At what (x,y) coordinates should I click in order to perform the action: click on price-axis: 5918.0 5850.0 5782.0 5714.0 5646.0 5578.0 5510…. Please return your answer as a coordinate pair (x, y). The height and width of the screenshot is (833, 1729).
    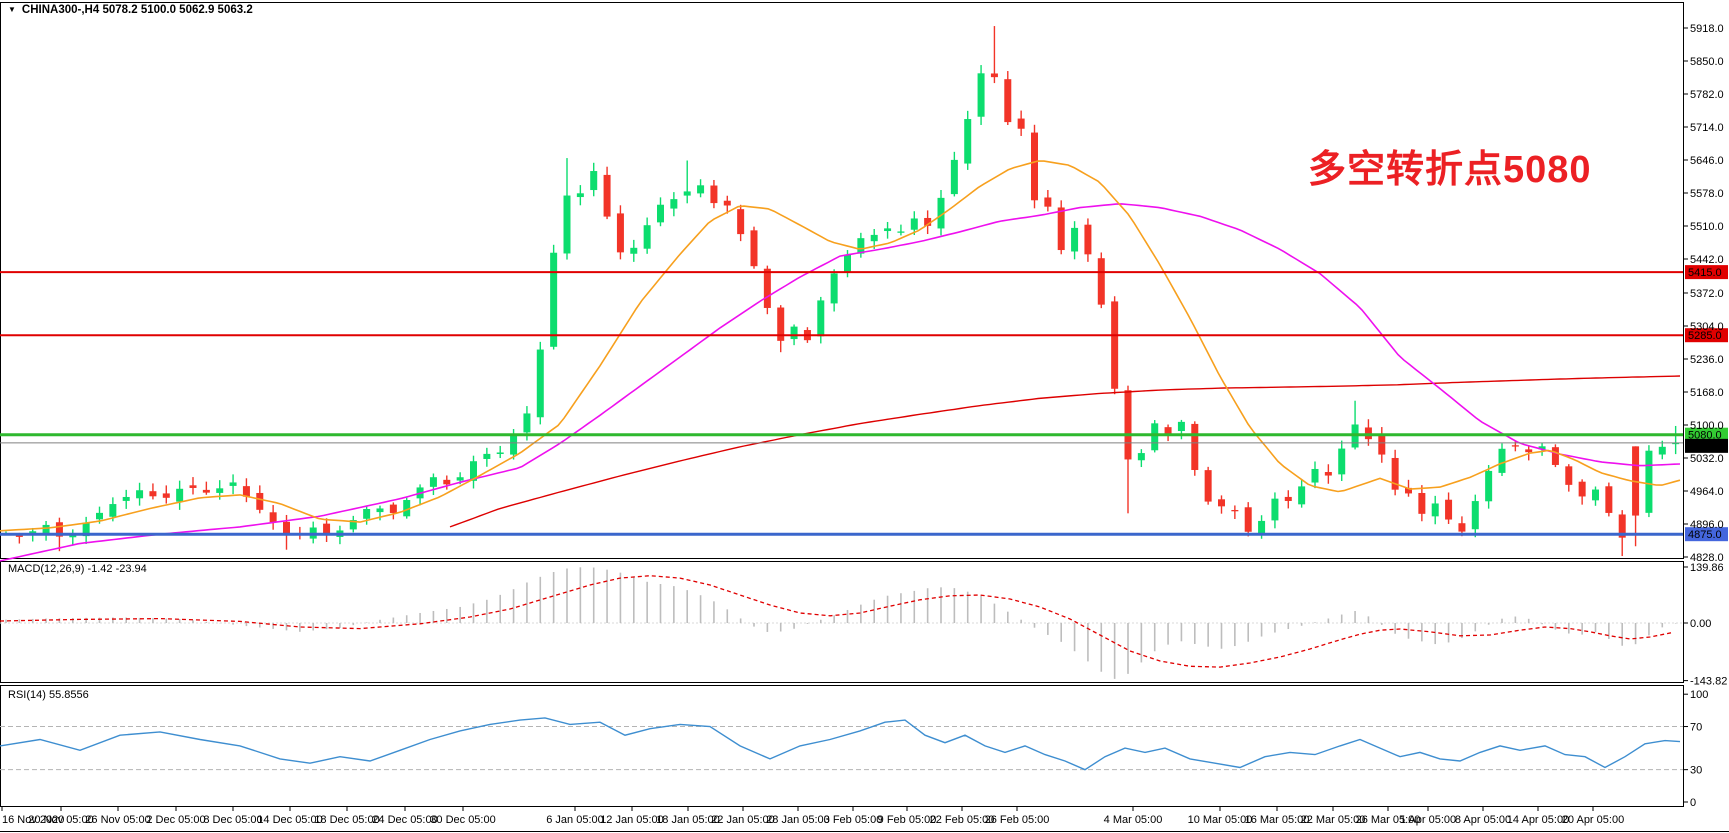
    Looking at the image, I should click on (1703, 293).